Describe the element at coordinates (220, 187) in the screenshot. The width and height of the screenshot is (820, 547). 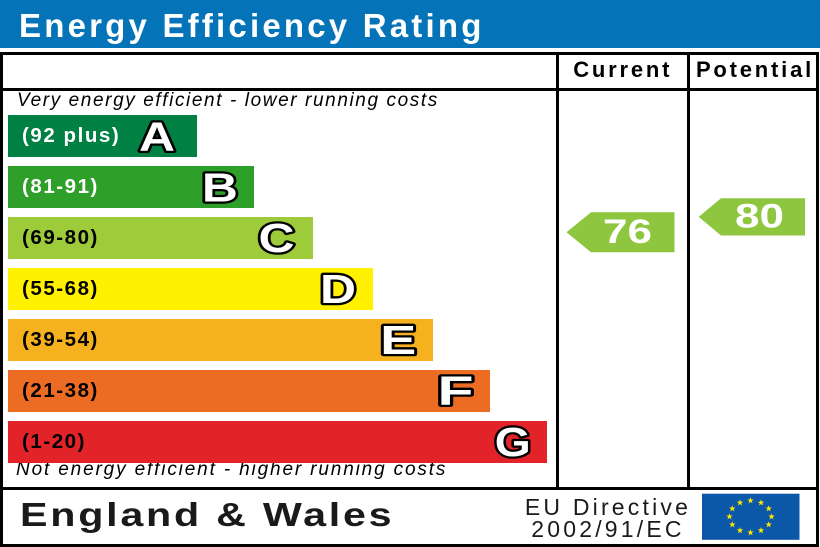
I see `svg-text: B` at that location.